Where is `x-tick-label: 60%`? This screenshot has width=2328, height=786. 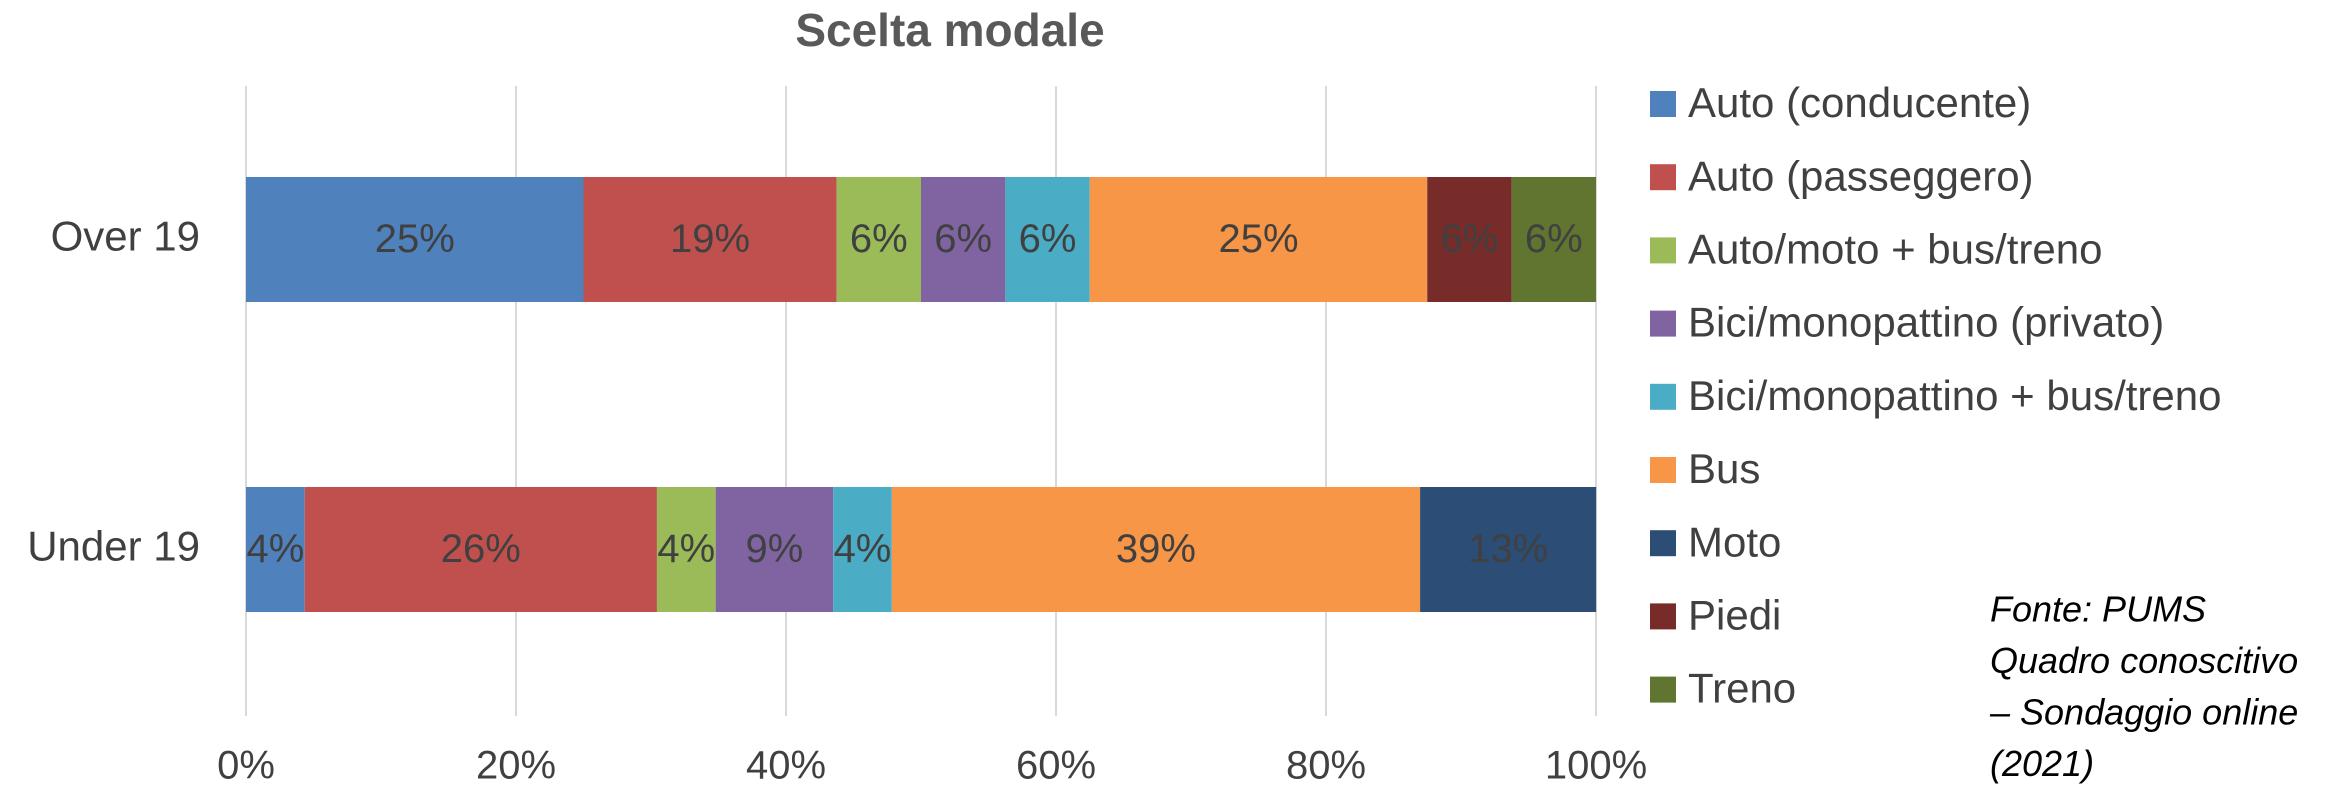 x-tick-label: 60% is located at coordinates (1056, 765).